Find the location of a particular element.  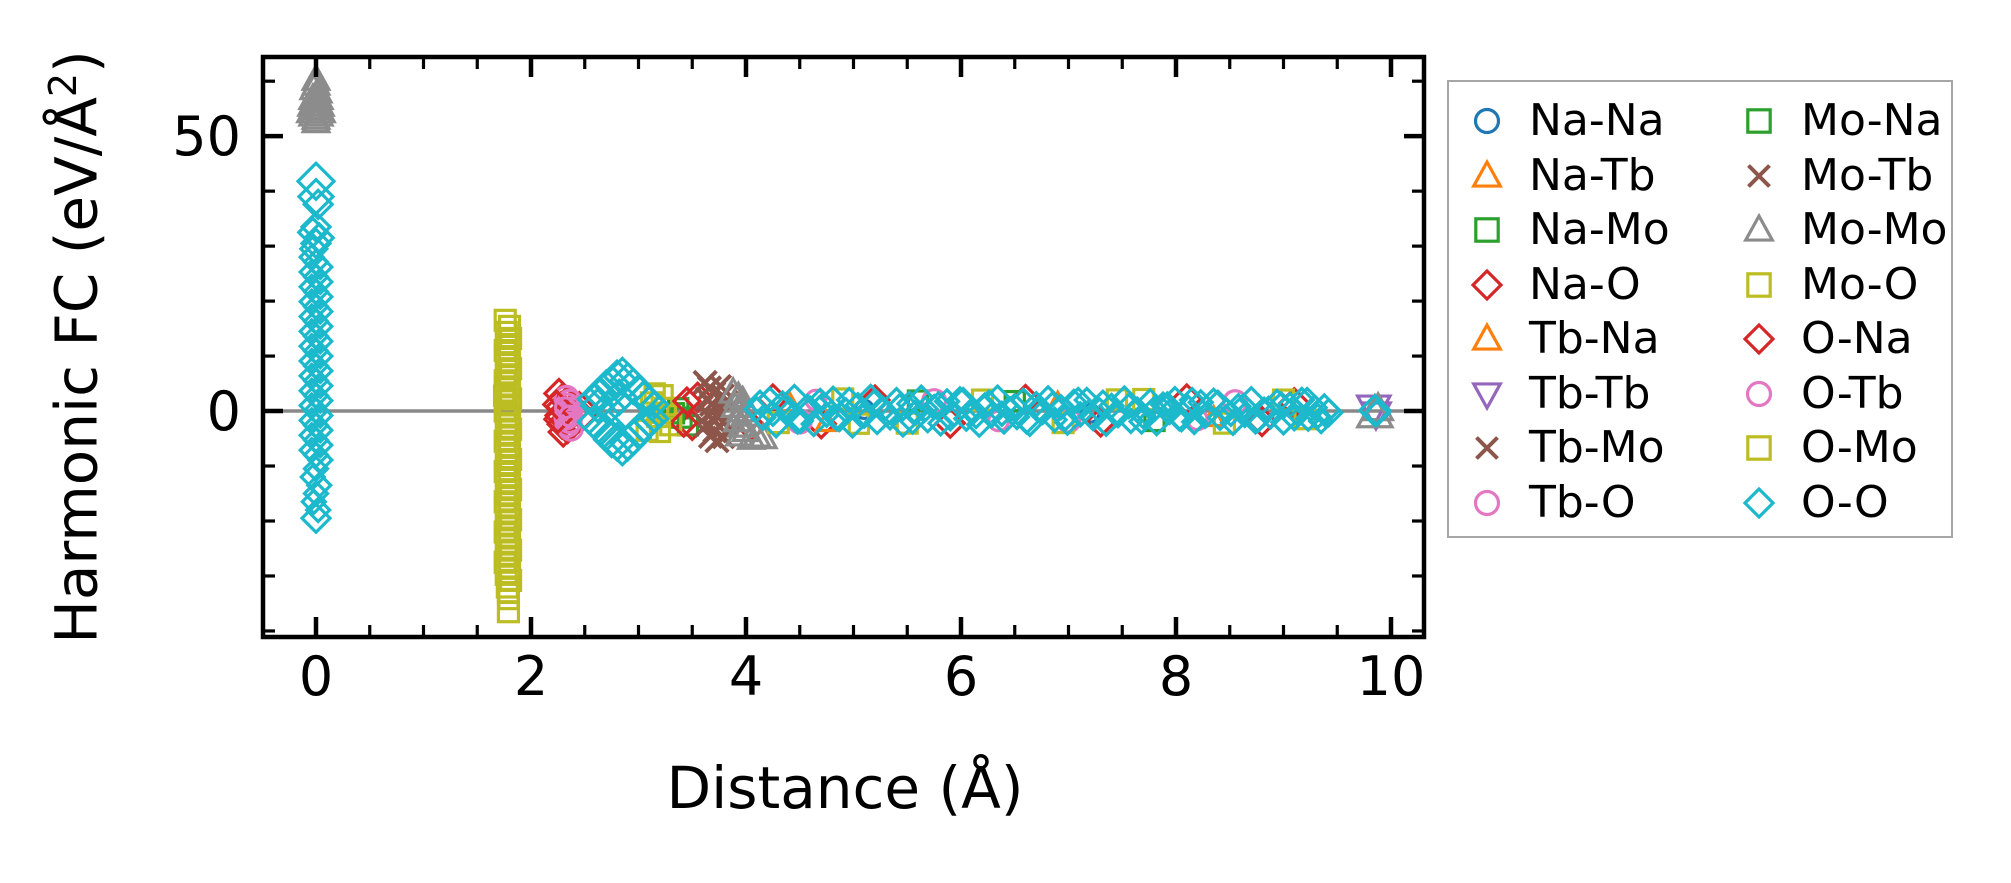

legend-item: O-Na is located at coordinates (1826, 339).